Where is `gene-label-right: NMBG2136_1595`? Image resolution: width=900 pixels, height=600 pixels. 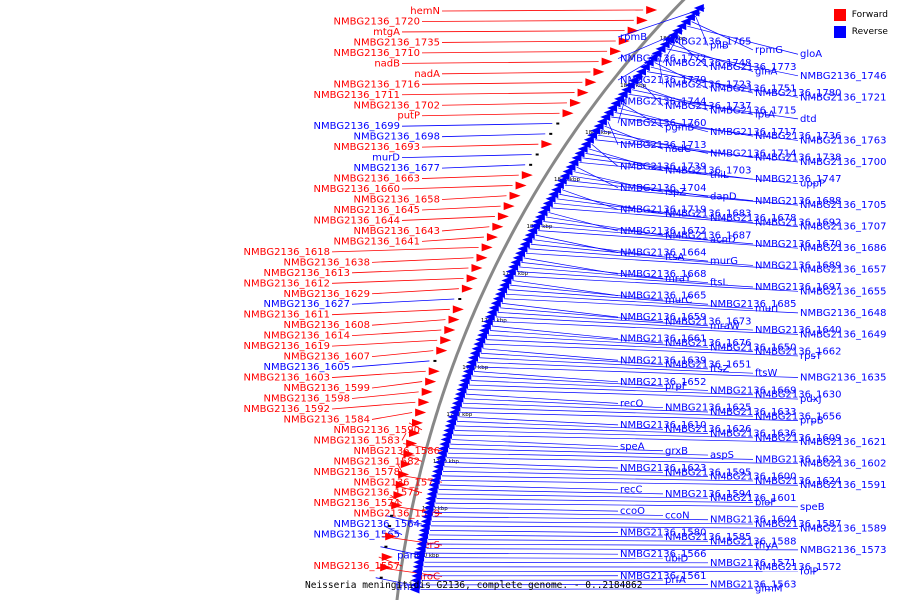 gene-label-right: NMBG2136_1595 is located at coordinates (708, 472).